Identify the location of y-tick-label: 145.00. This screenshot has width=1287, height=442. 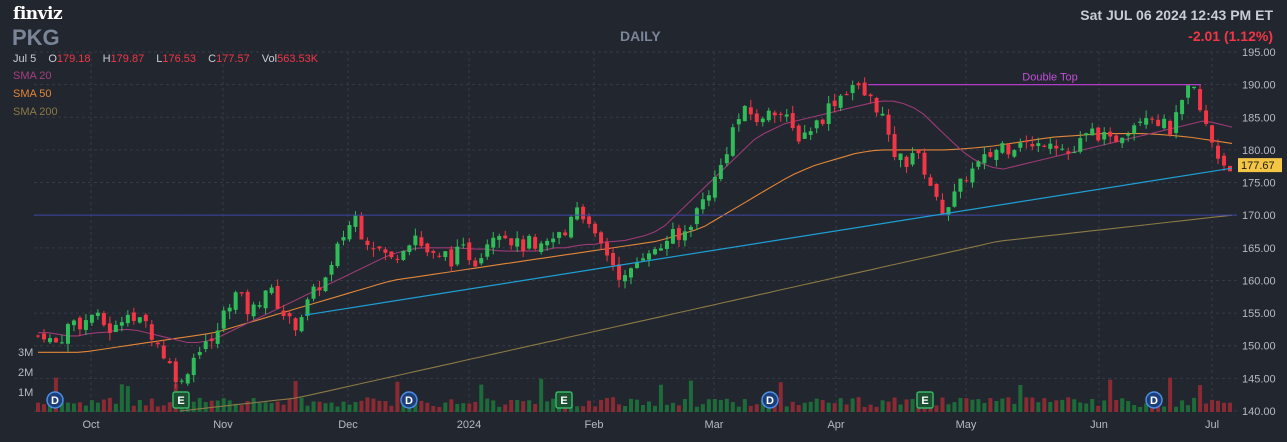
(1259, 379).